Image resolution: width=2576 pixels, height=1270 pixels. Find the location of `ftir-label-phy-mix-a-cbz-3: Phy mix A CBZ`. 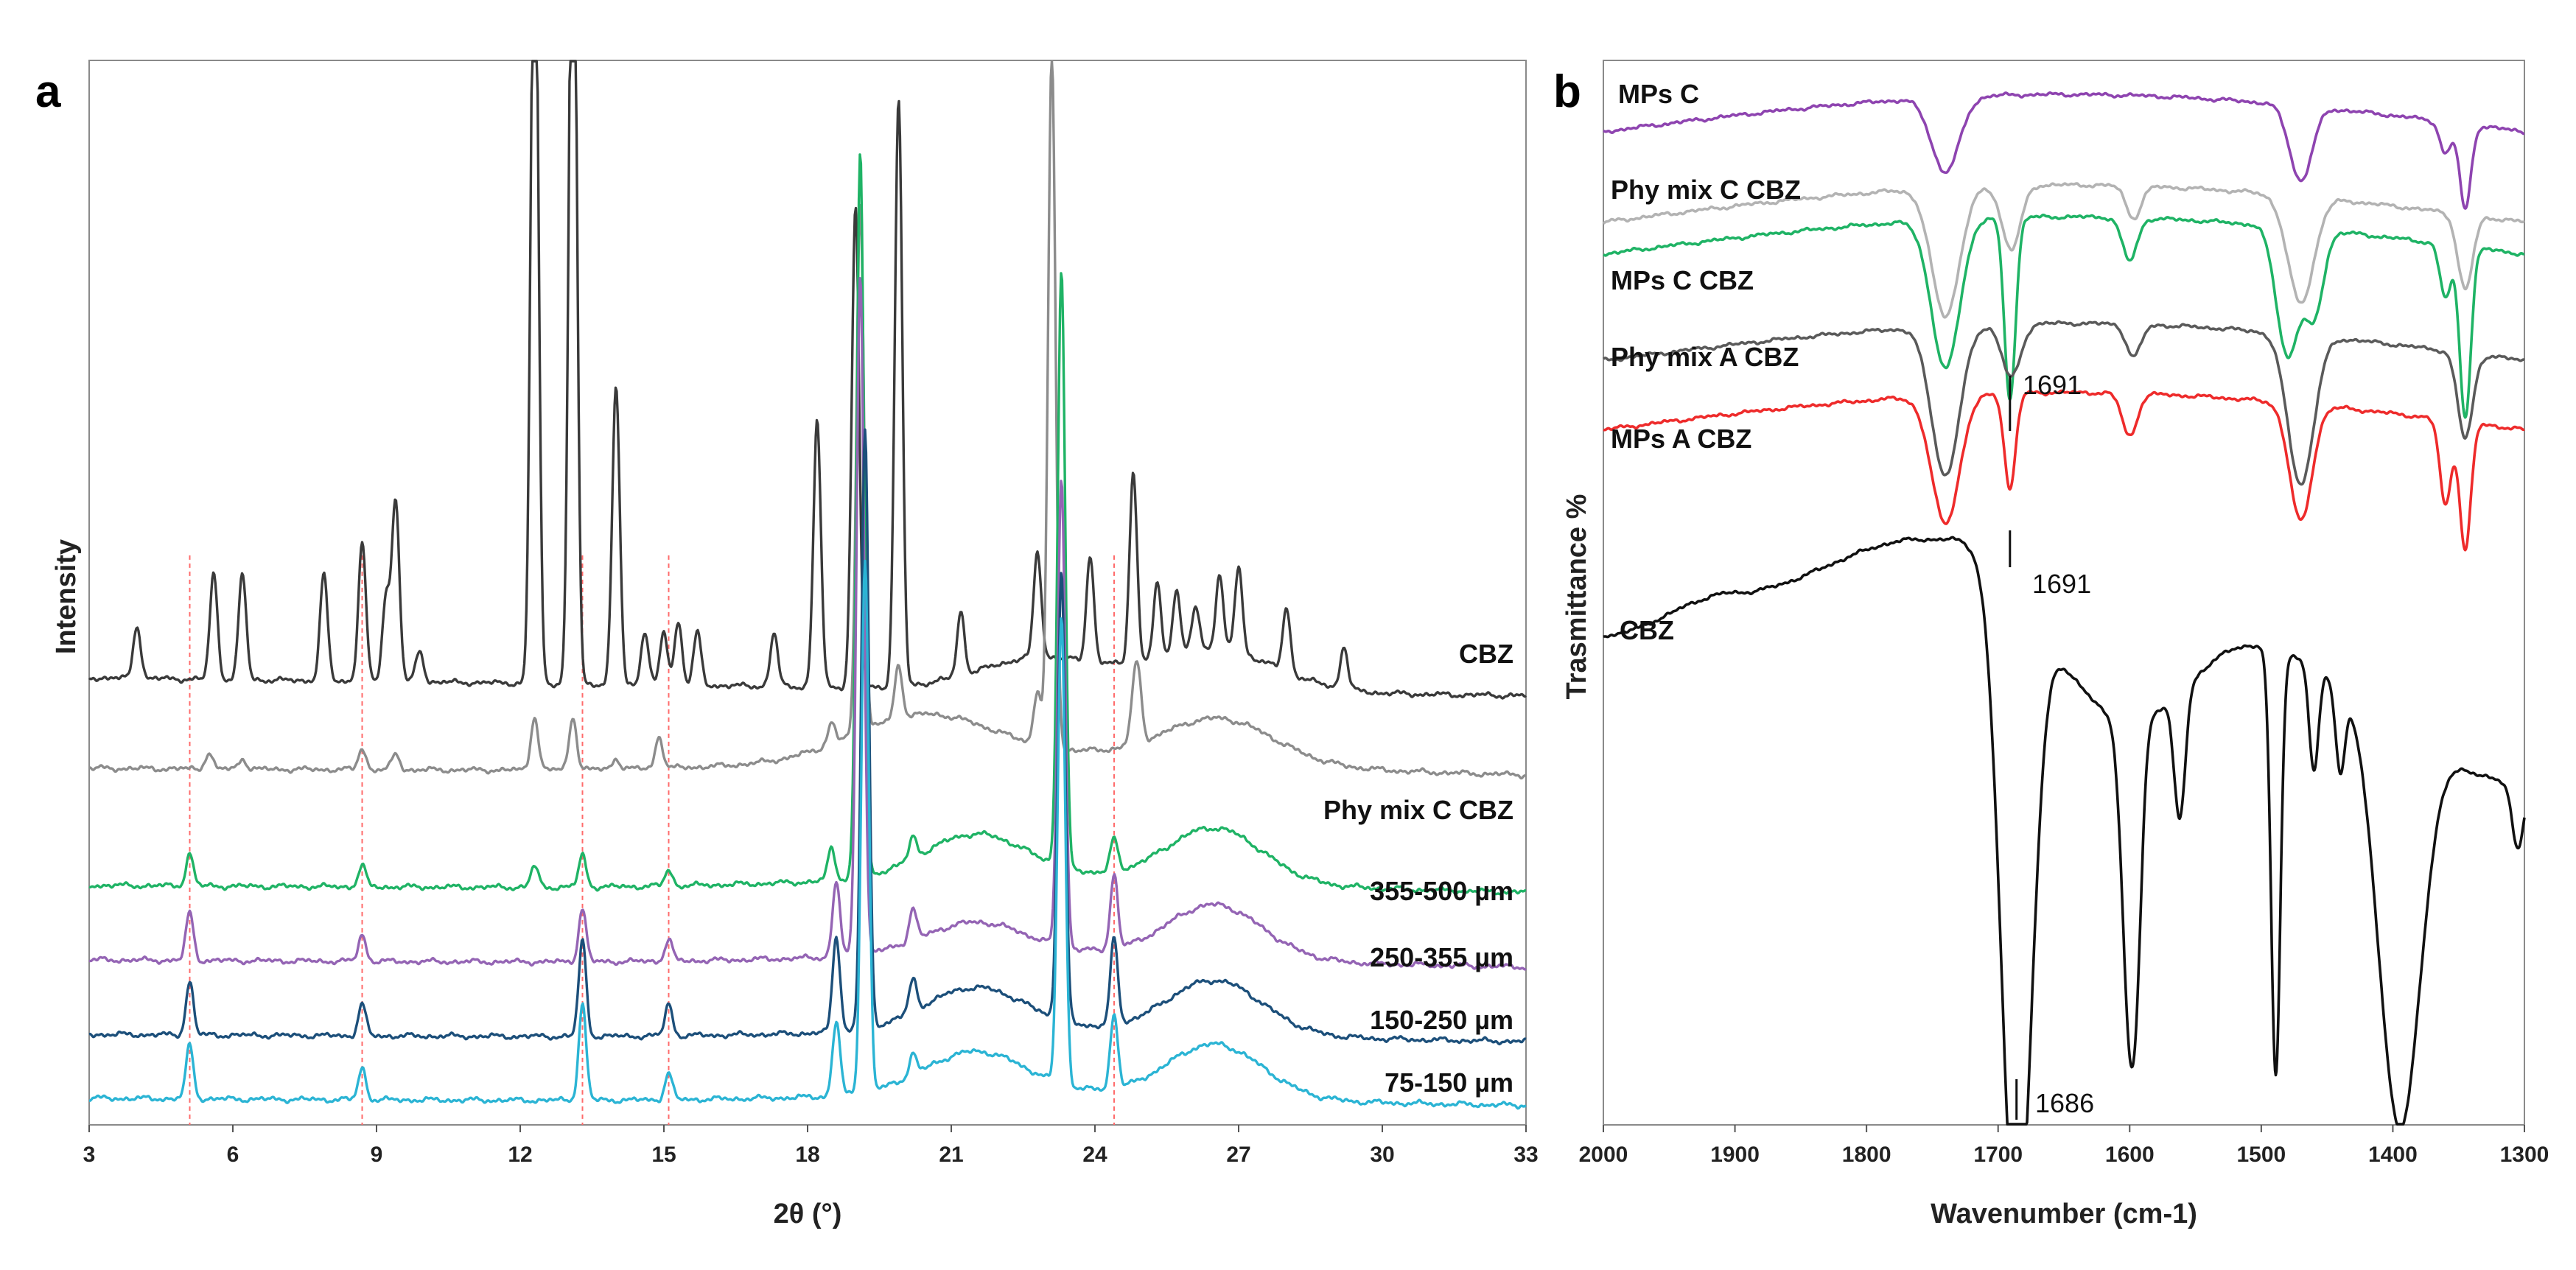

ftir-label-phy-mix-a-cbz-3: Phy mix A CBZ is located at coordinates (1705, 357).